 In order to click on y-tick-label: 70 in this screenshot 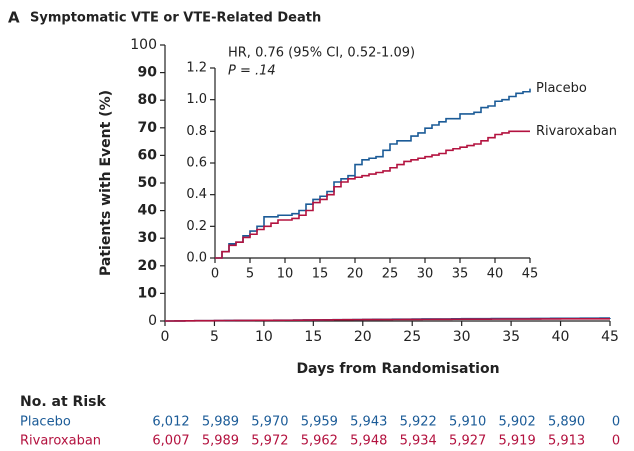, I will do `click(148, 128)`.